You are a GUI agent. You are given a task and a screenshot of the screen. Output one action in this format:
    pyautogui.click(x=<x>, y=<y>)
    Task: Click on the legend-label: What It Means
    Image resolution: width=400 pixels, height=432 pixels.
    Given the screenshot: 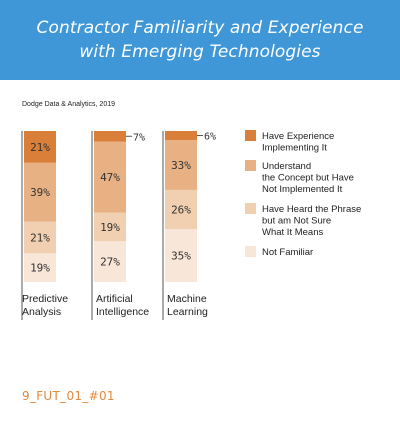 What is the action you would take?
    pyautogui.click(x=292, y=232)
    